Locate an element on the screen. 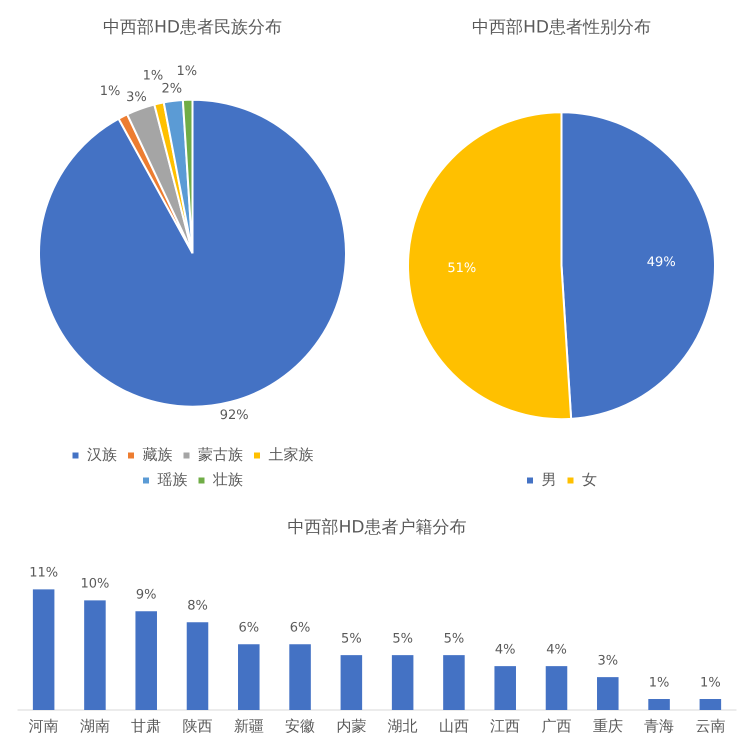 The image size is (754, 754). x-tick-label: 甘肃 is located at coordinates (146, 725).